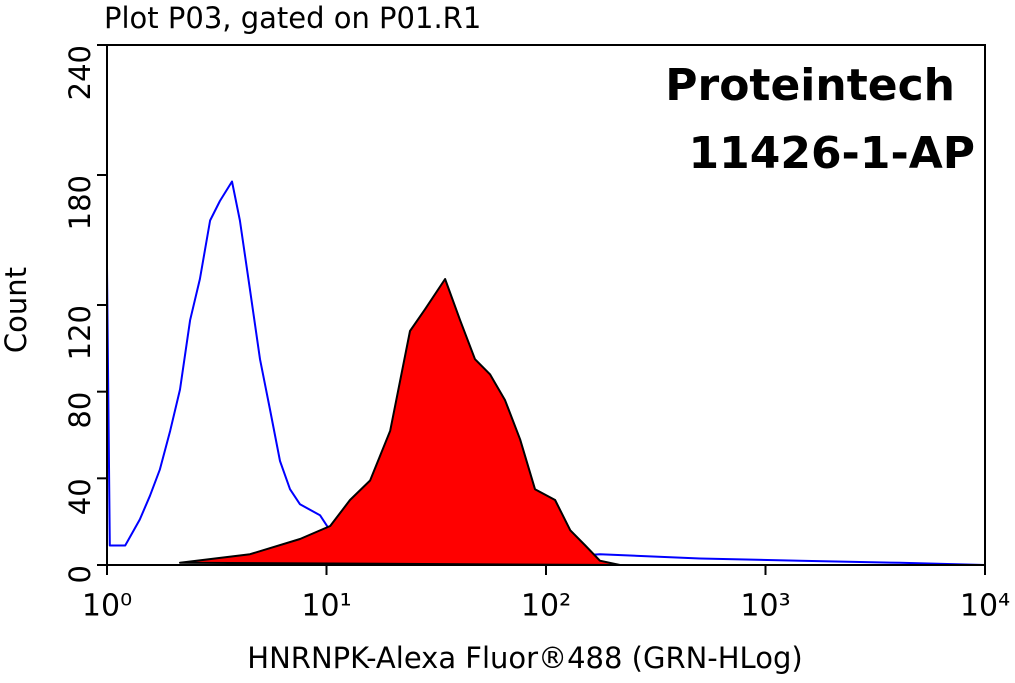 The image size is (1015, 683). Describe the element at coordinates (16, 310) in the screenshot. I see `y-axis-label: Count` at that location.